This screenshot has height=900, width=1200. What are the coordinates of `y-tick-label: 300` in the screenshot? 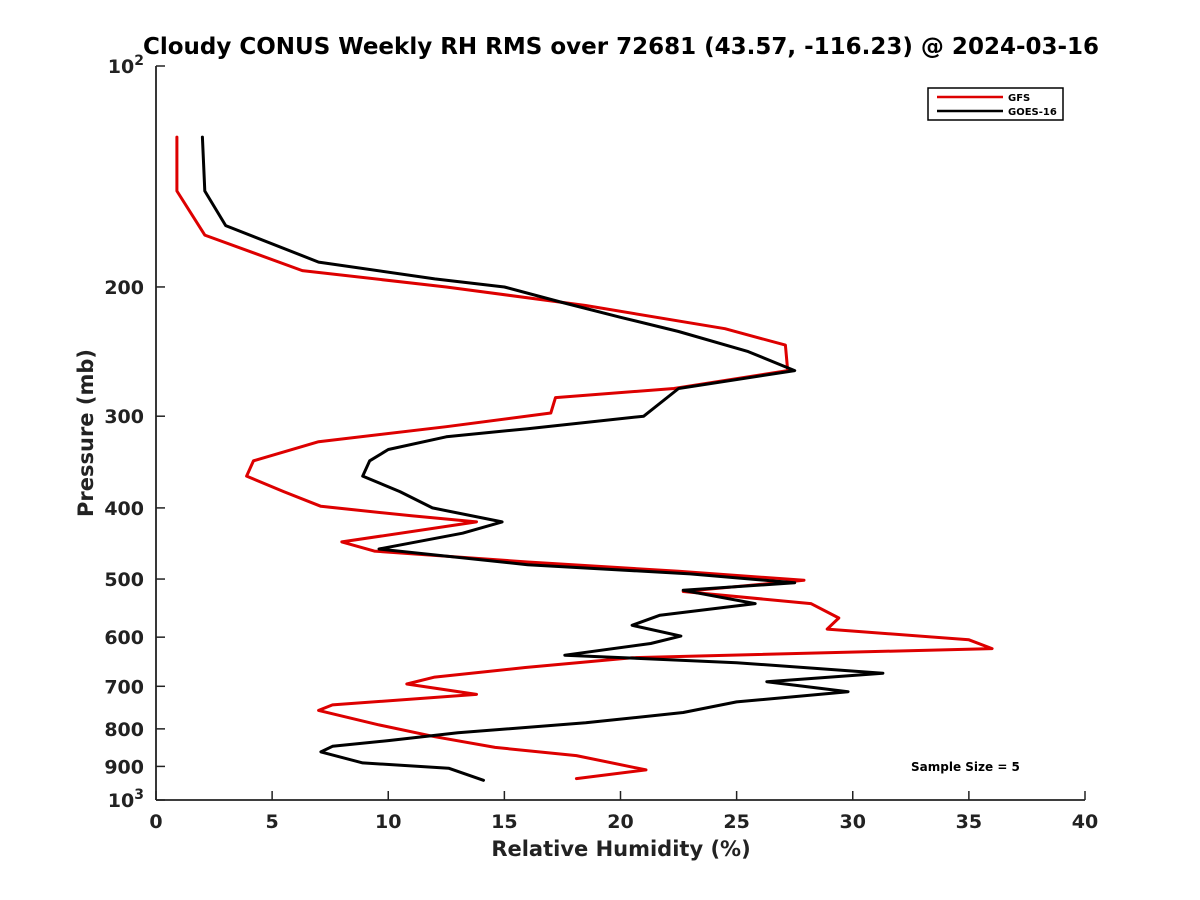 It's located at (124, 417).